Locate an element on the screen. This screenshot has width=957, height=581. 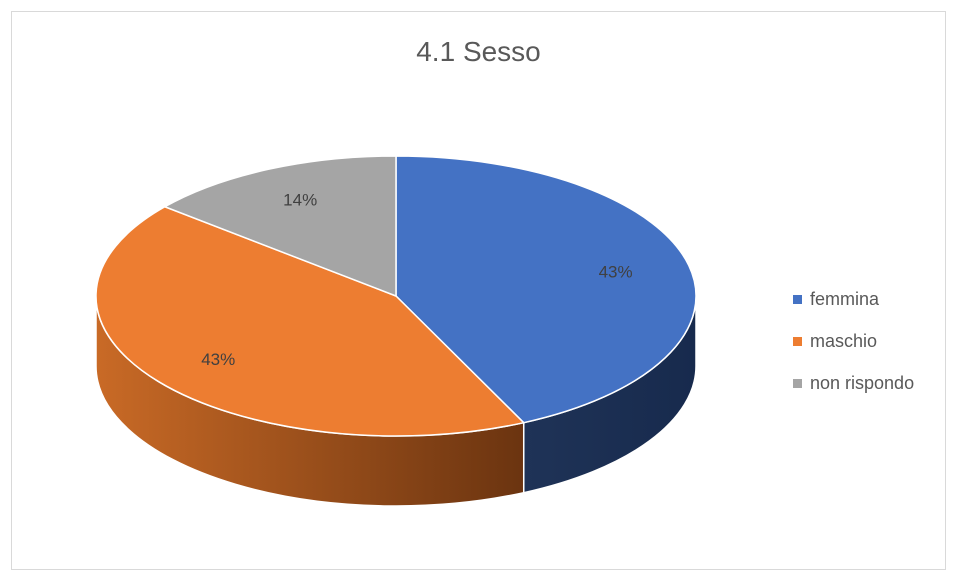
legend-item-non-rispondo: non rispondo is located at coordinates (853, 383).